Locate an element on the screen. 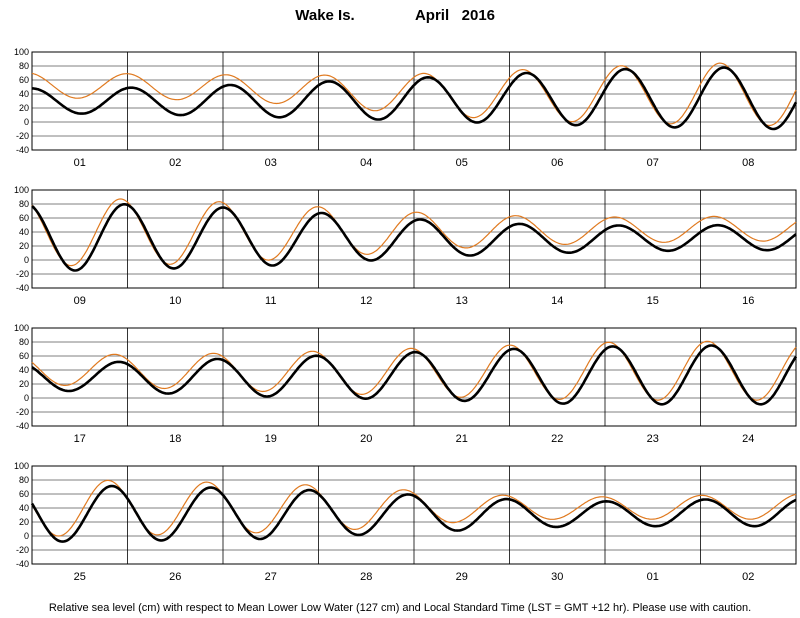  day-label: 13 is located at coordinates (462, 301).